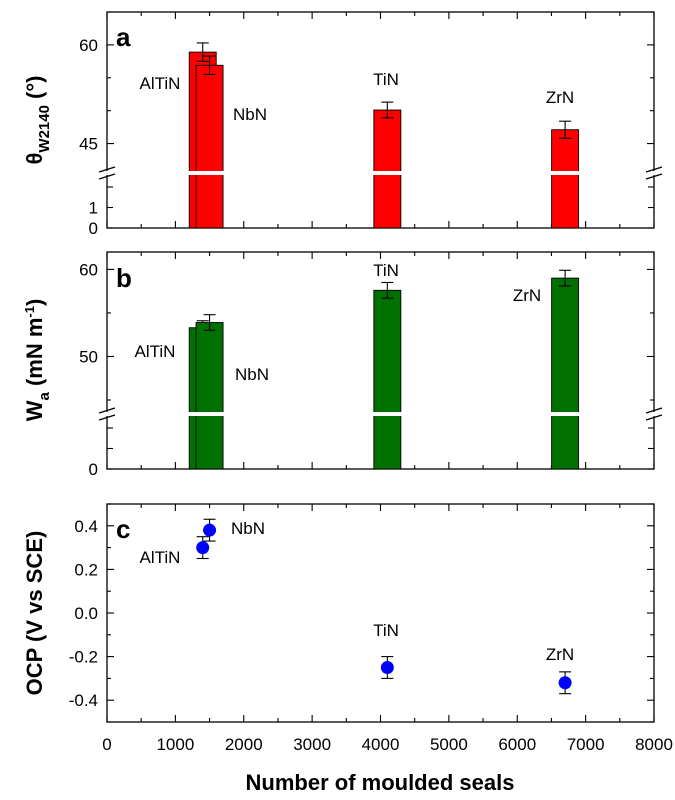 The height and width of the screenshot is (800, 675). What do you see at coordinates (386, 79) in the screenshot?
I see `panel-a-label-tin: TiN` at bounding box center [386, 79].